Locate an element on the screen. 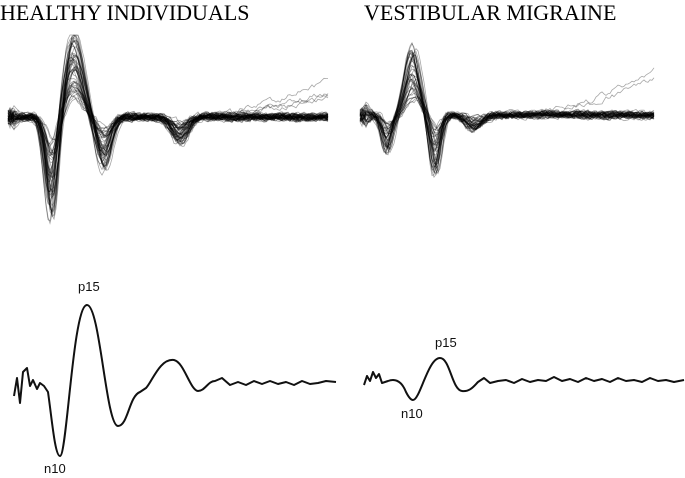  panel-title: VESTIBULAR MIGRAINE is located at coordinates (490, 12).